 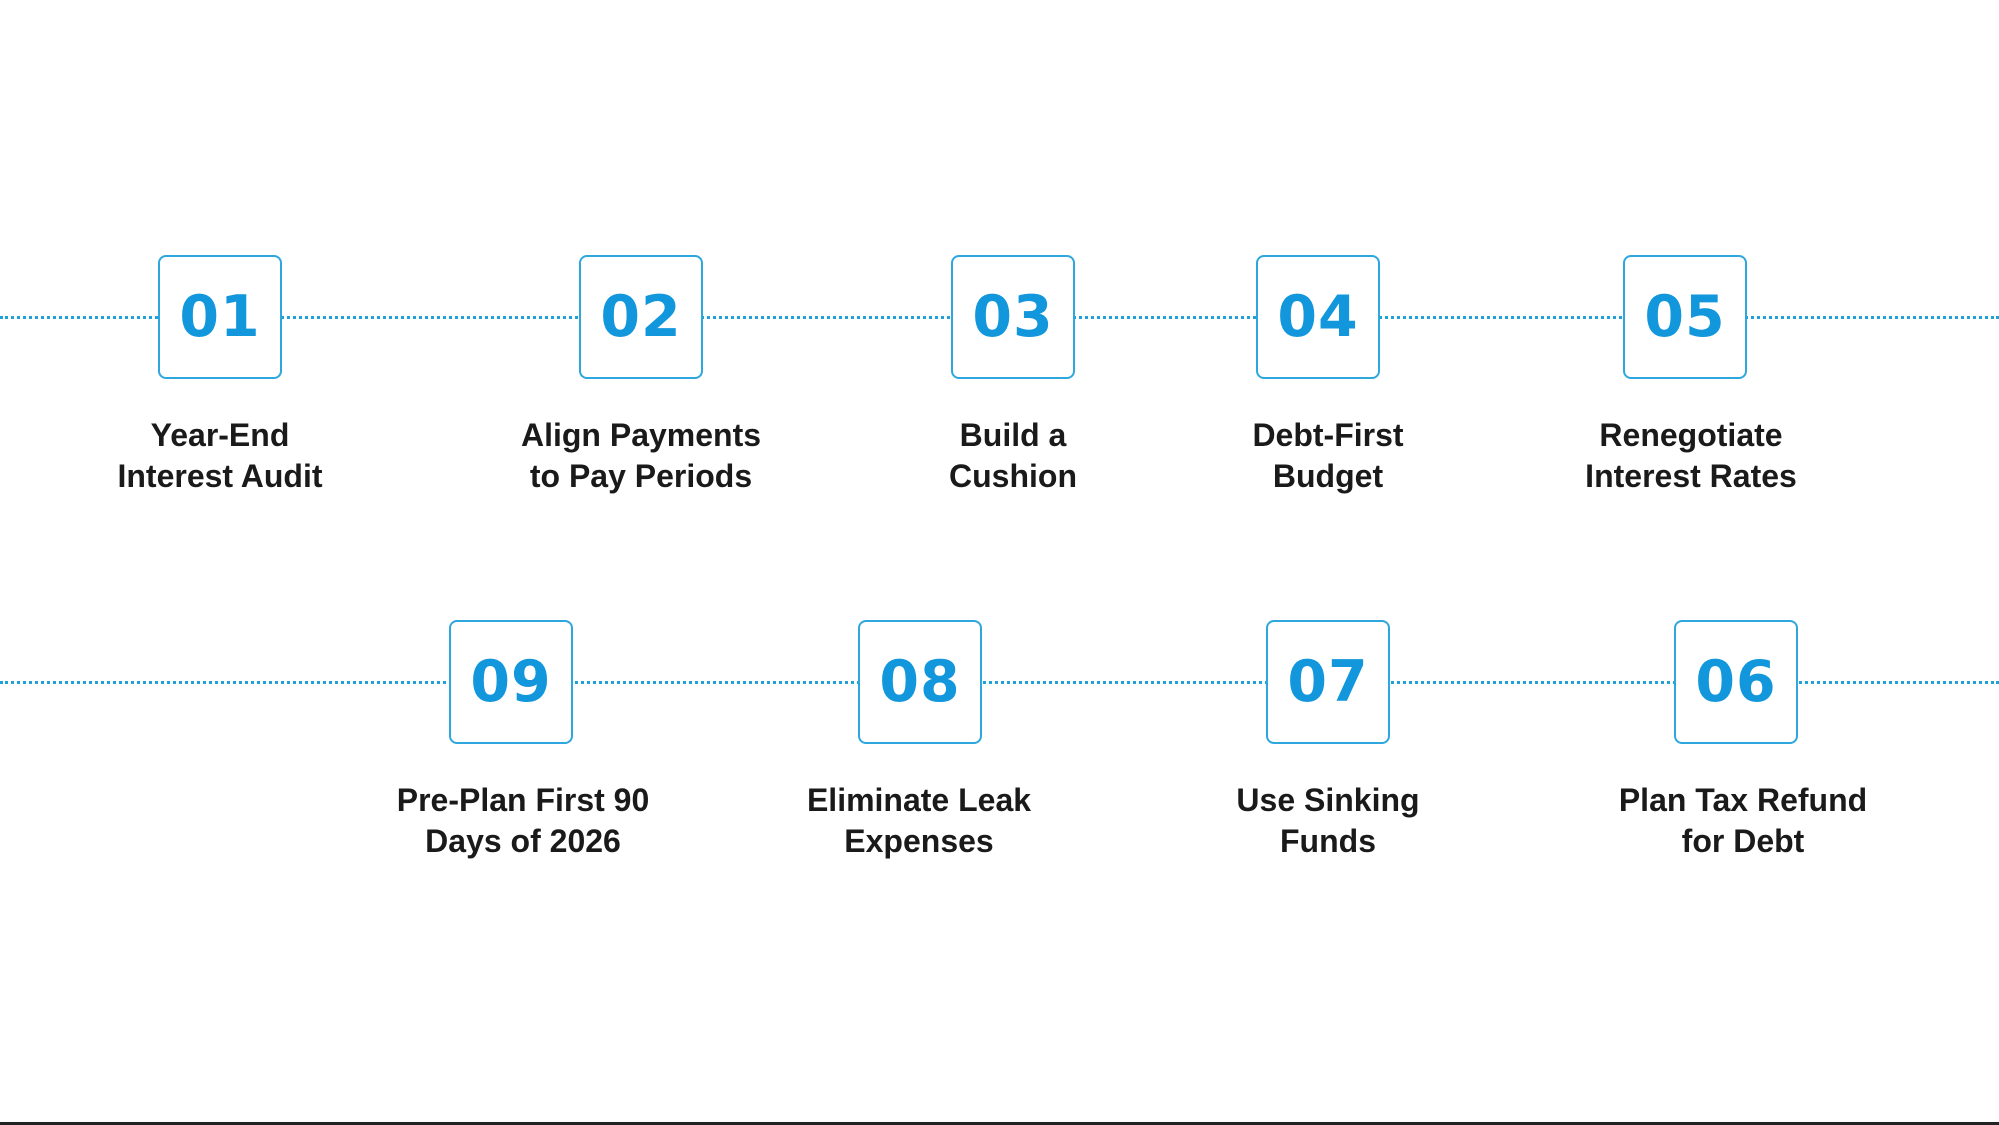 I want to click on step-number-box: 07, so click(x=1328, y=682).